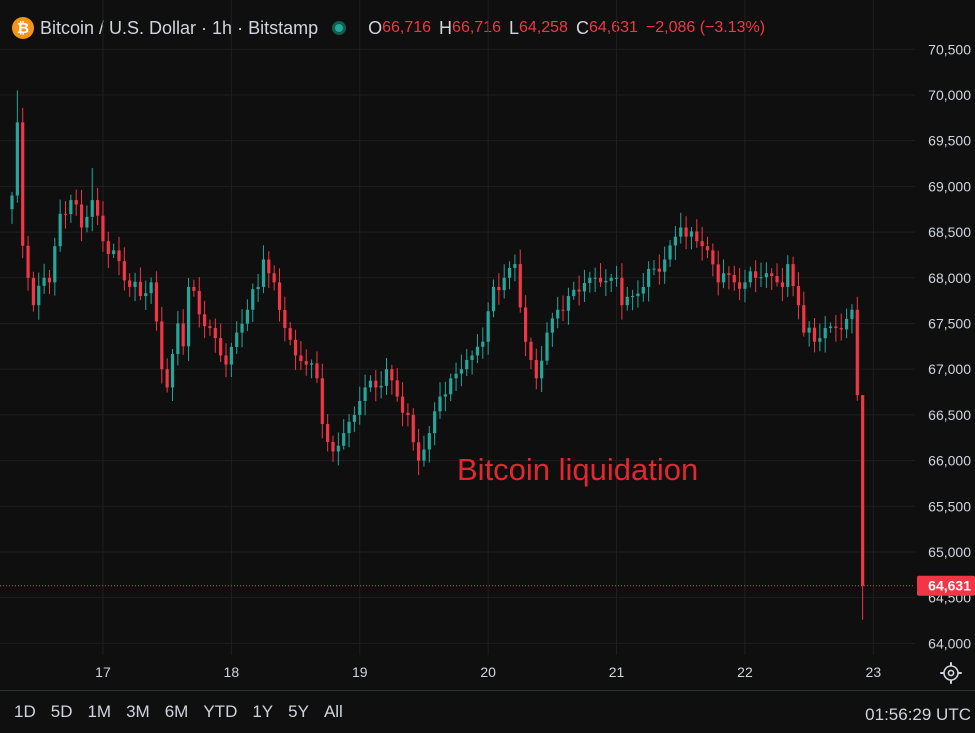 This screenshot has height=733, width=975. Describe the element at coordinates (298, 711) in the screenshot. I see `range-5y-button: 5Y` at that location.